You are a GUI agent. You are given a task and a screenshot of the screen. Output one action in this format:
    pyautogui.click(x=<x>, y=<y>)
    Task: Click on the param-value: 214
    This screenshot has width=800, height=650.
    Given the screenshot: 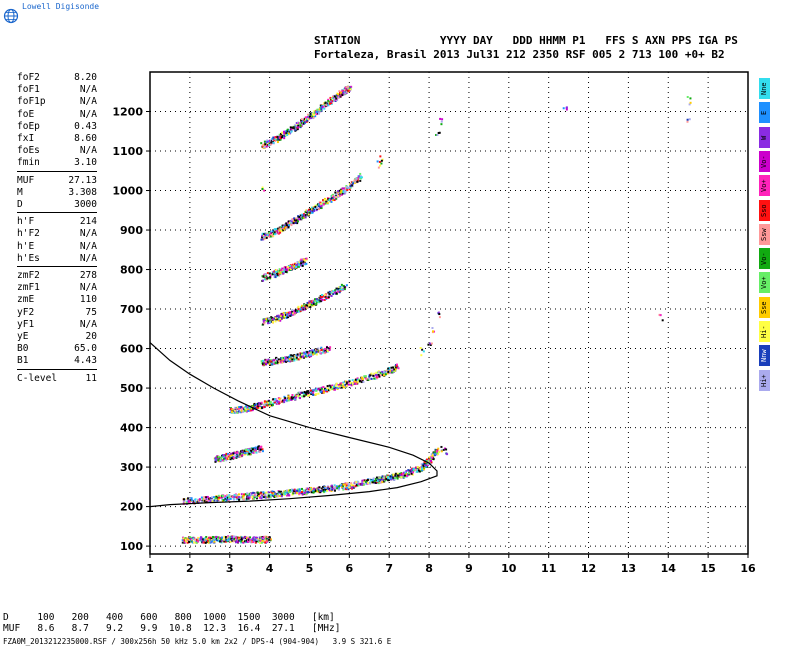 What is the action you would take?
    pyautogui.click(x=88, y=222)
    